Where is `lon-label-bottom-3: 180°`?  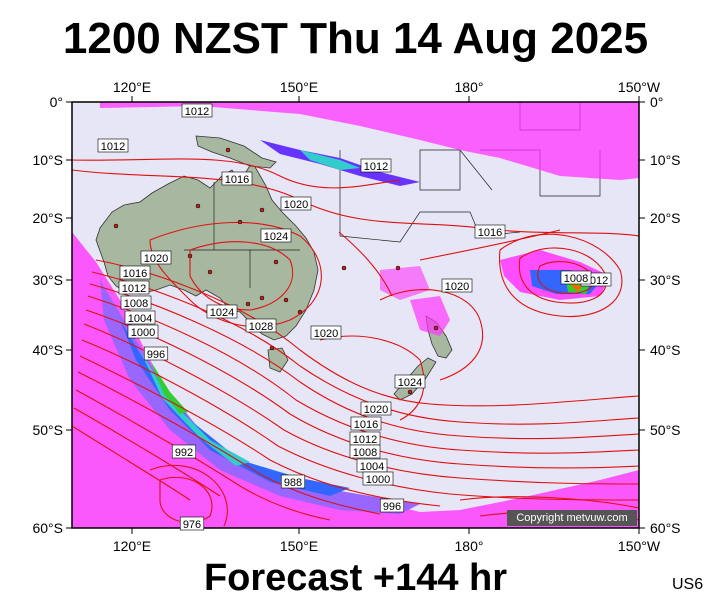
lon-label-bottom-3: 180° is located at coordinates (469, 546).